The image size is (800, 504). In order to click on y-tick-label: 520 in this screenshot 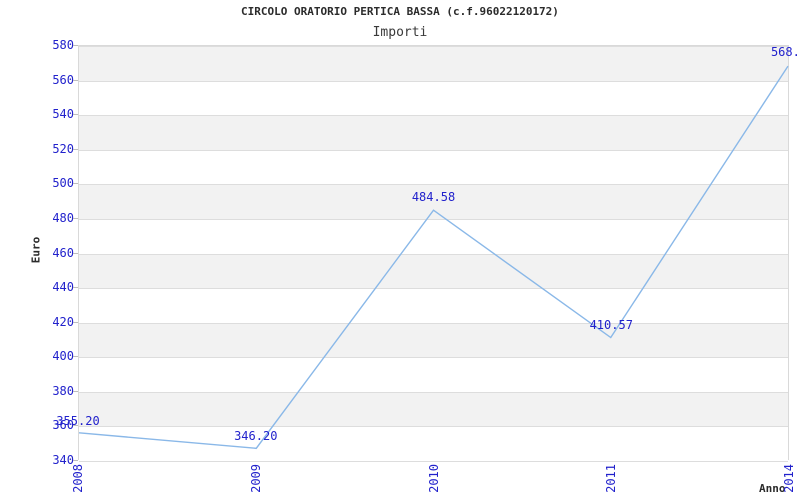, I will do `click(63, 148)`.